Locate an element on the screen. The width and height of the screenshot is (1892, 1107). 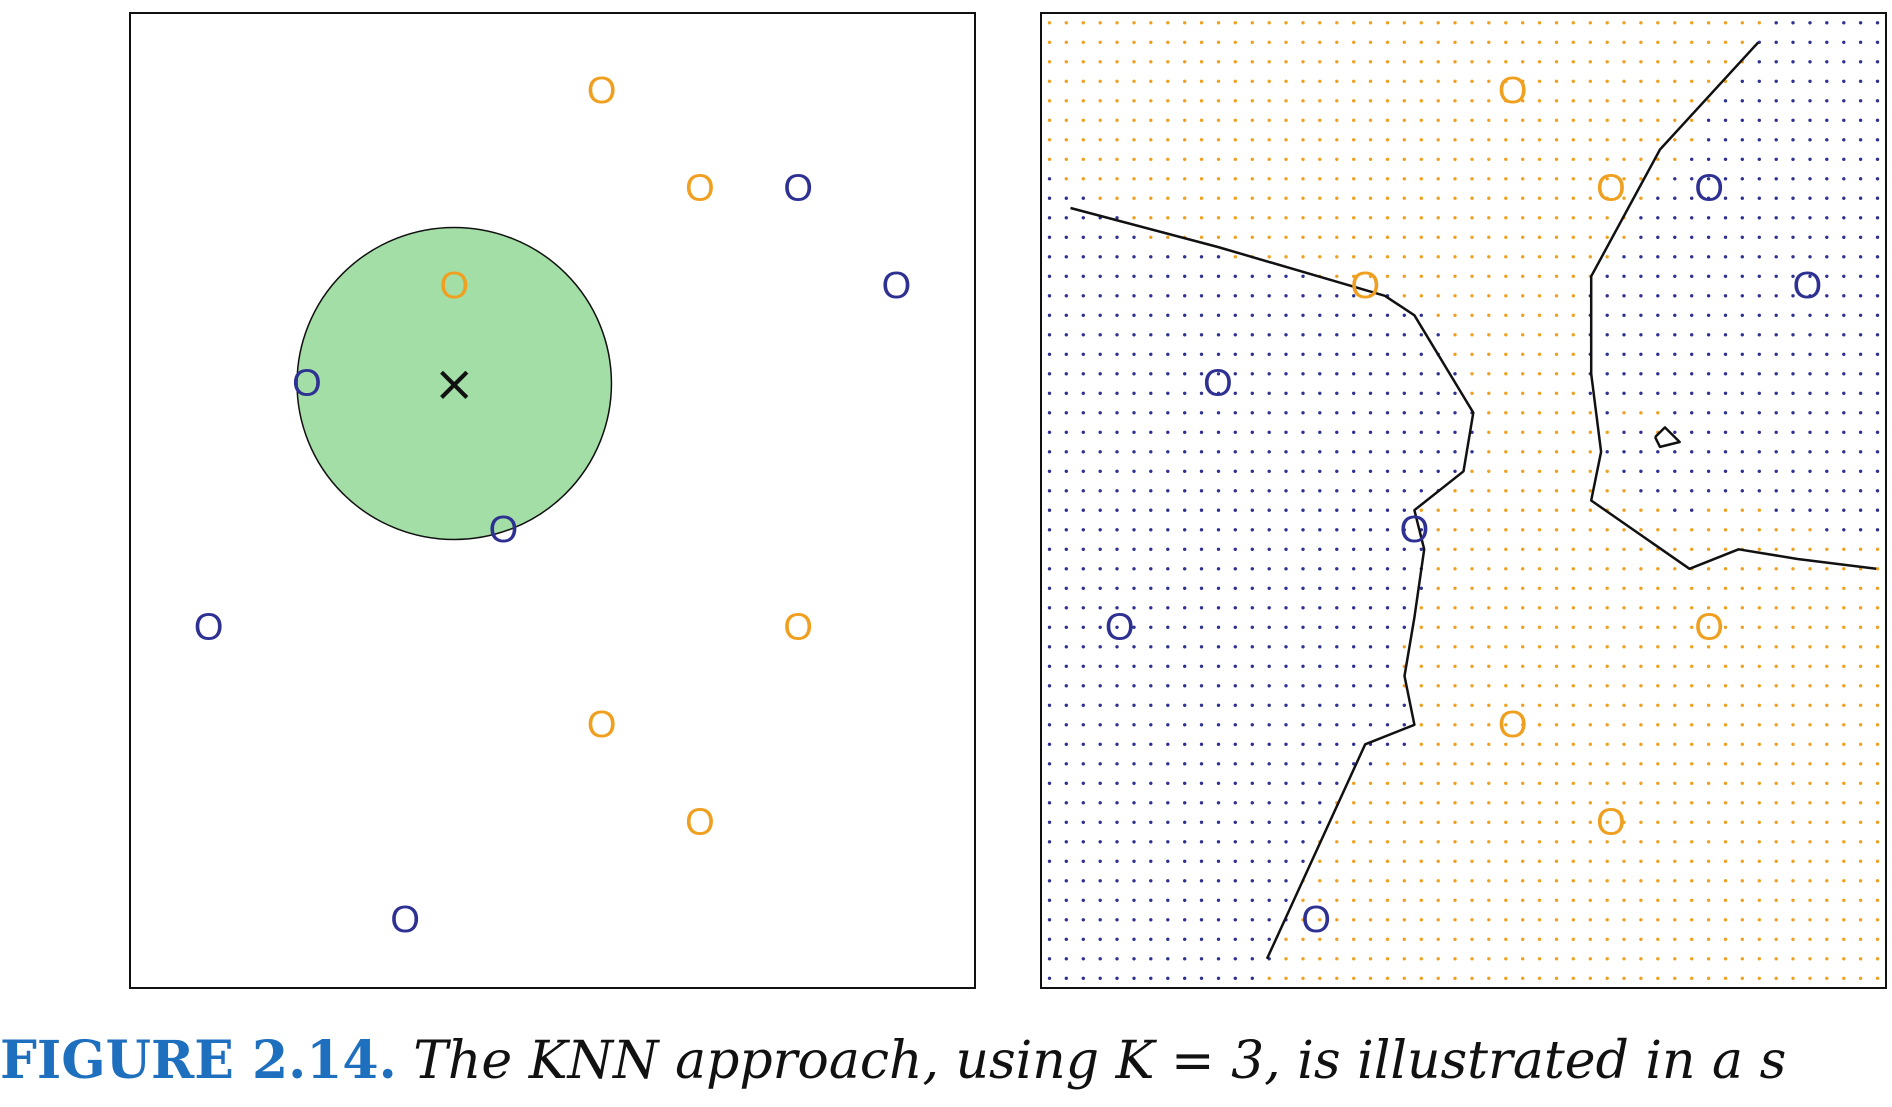
neighborhood-circle is located at coordinates (454, 383).